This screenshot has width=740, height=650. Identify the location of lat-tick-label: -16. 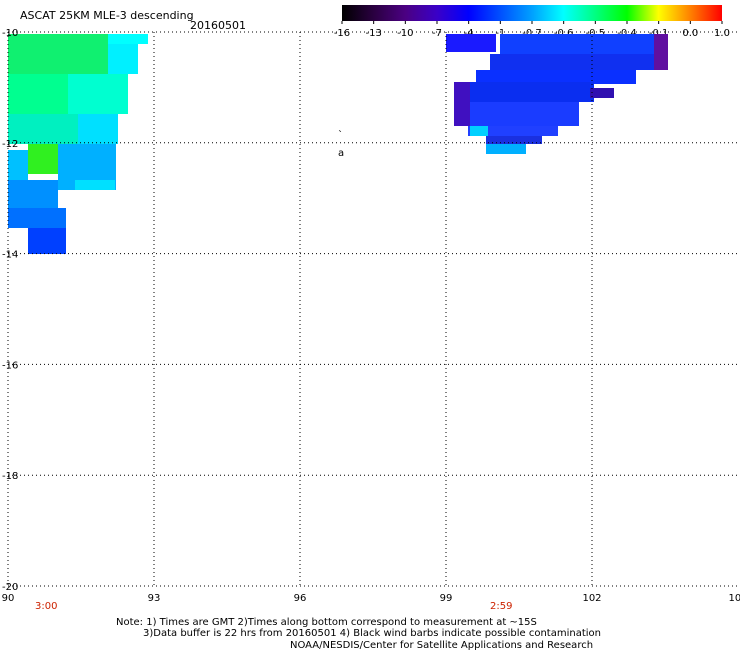
(10, 365).